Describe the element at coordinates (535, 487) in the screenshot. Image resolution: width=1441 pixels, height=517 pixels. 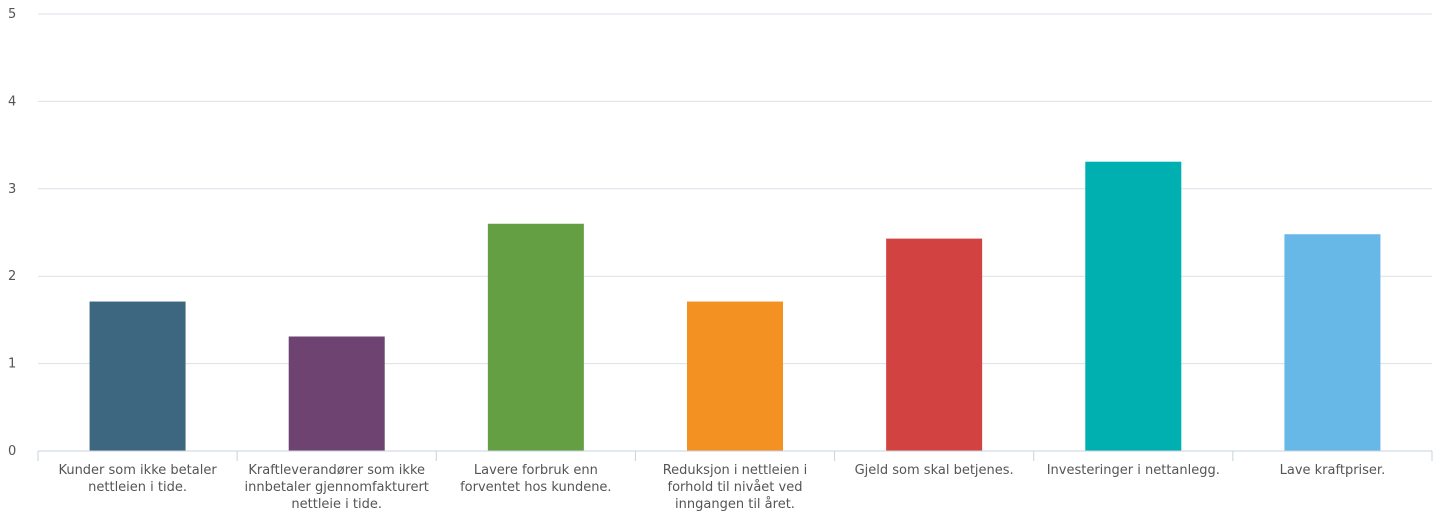
I see `x-category-label: forventet hos kundene.` at that location.